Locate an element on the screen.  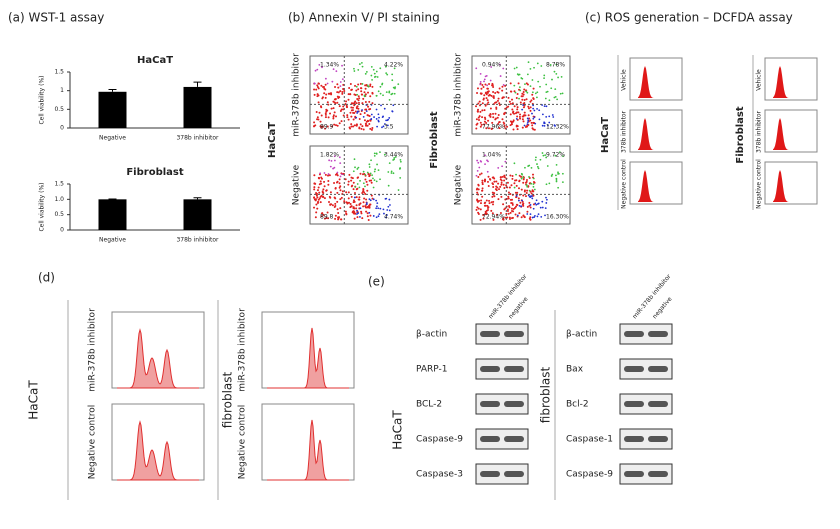
blot-band is located at coordinates (658, 404).